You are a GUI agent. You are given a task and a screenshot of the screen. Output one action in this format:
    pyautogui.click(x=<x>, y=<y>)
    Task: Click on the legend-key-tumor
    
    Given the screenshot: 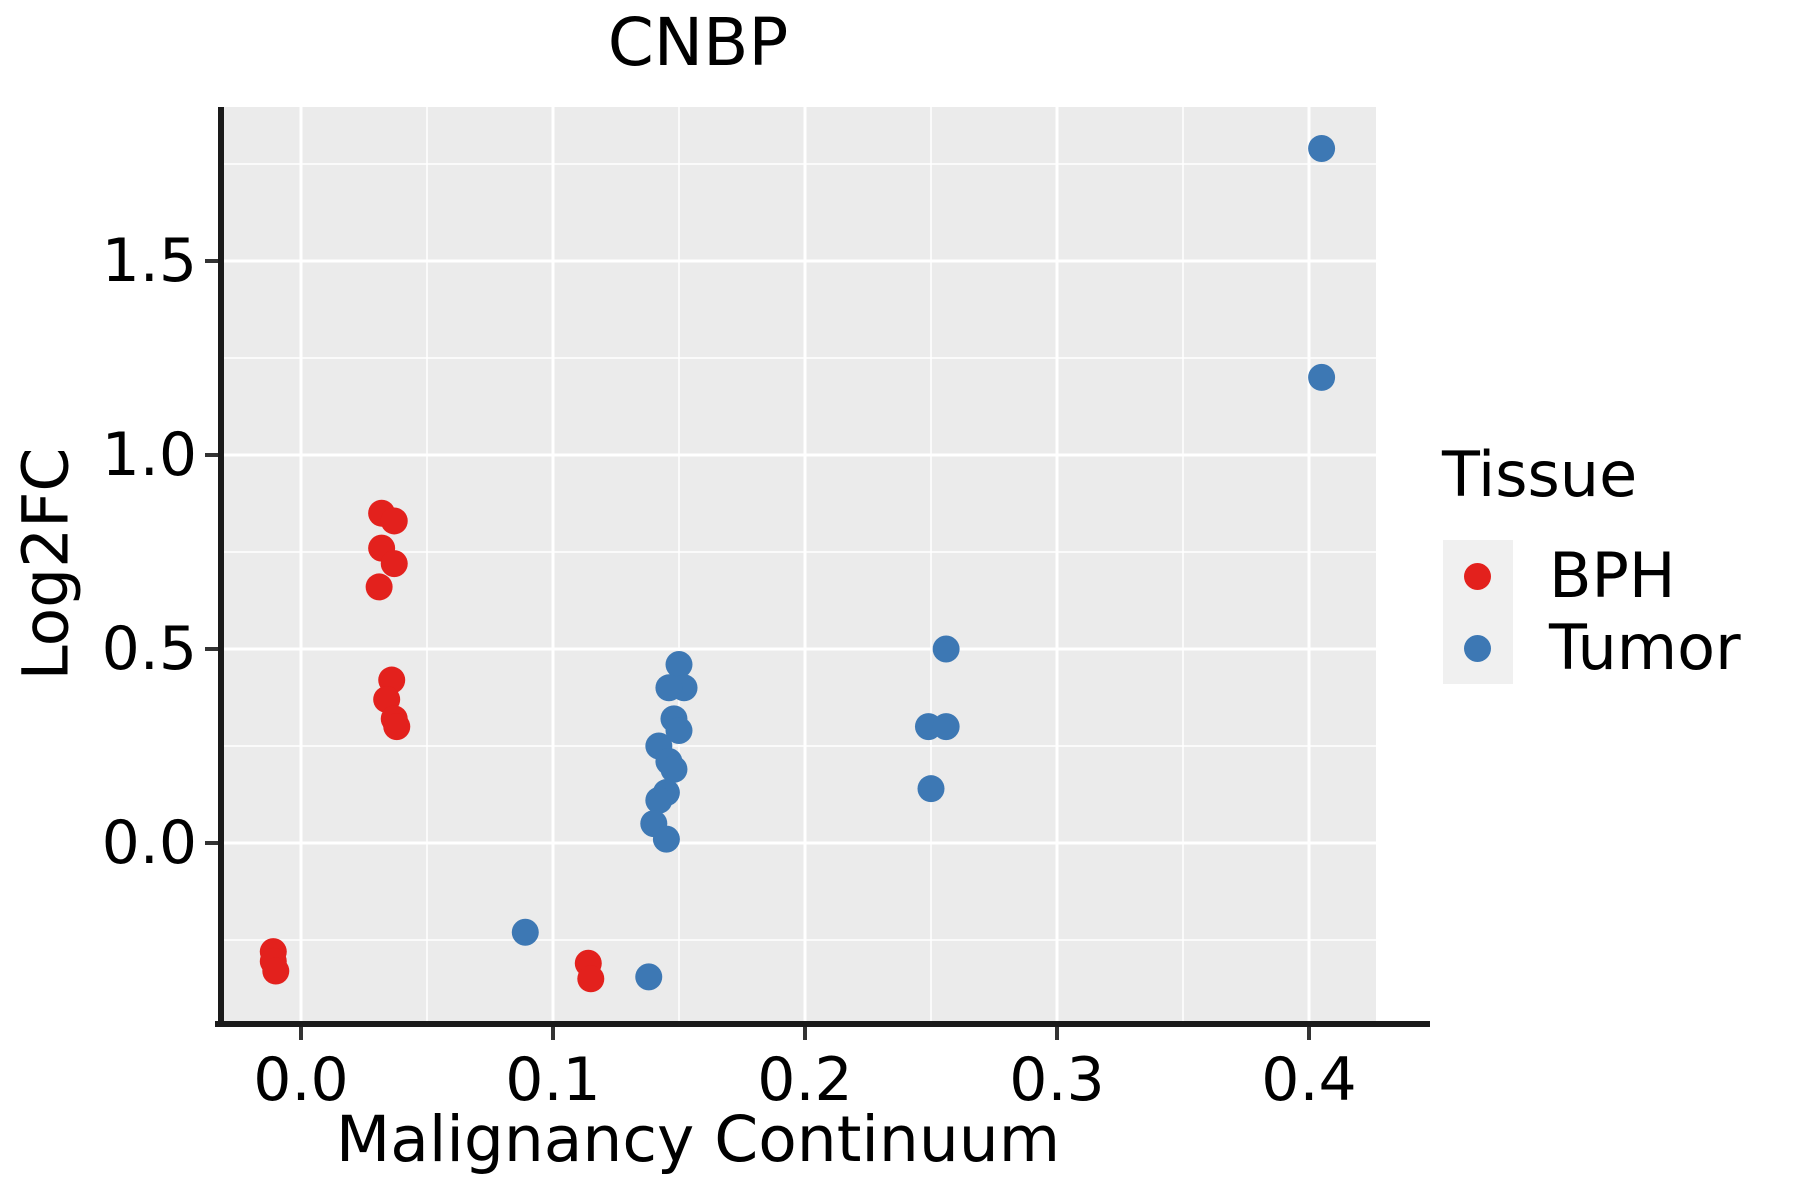 What is the action you would take?
    pyautogui.click(x=1478, y=648)
    